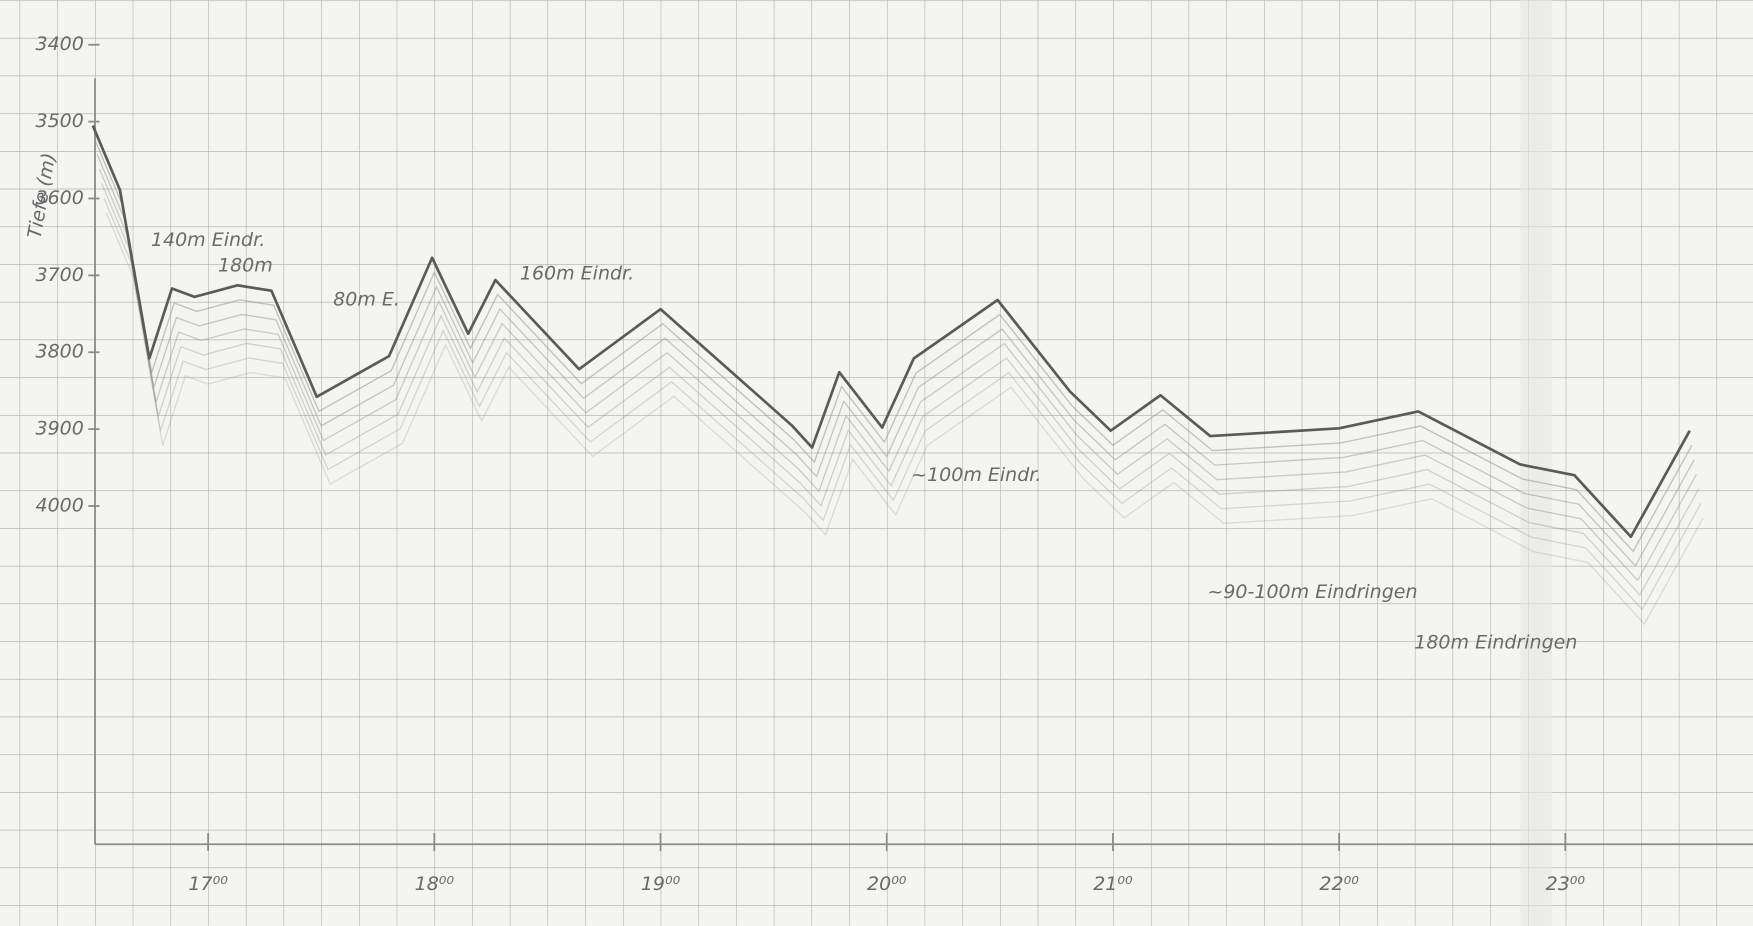  Describe the element at coordinates (1312, 592) in the screenshot. I see `annotation: ~90-100m Eindringen` at that location.